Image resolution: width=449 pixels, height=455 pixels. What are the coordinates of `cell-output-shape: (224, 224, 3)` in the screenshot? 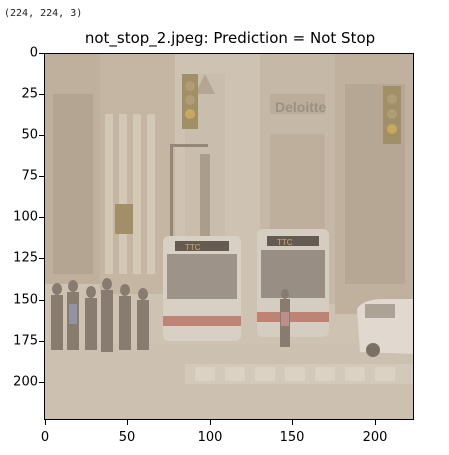 It's located at (43, 13).